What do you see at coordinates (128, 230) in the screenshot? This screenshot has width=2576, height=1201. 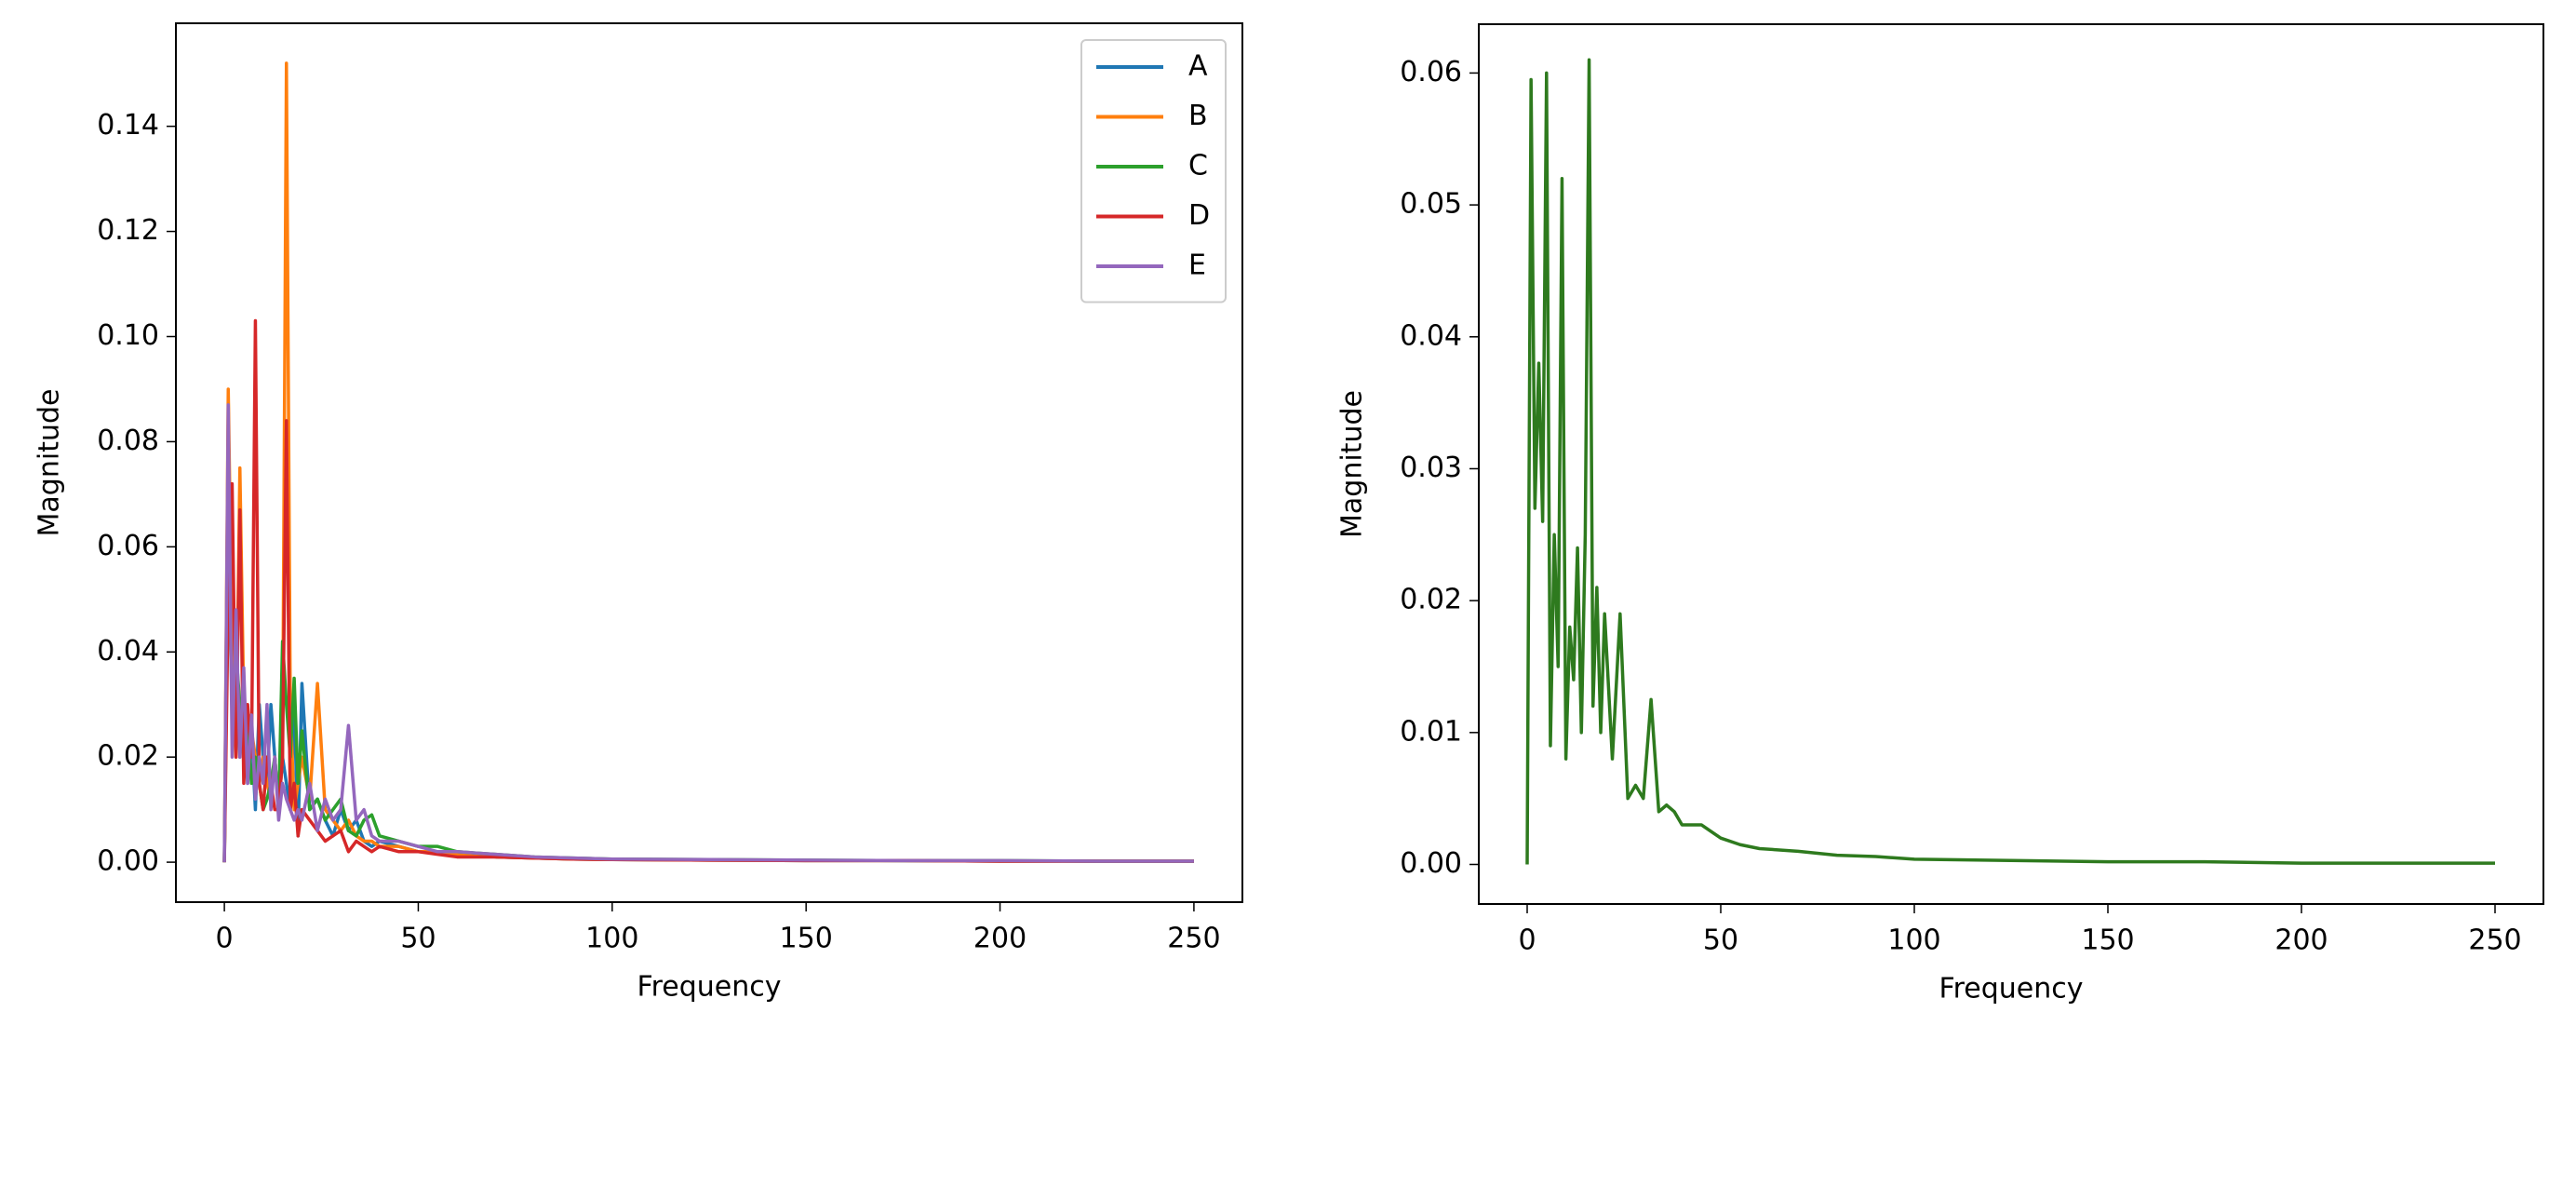 I see `y-tick-label: 0.12` at bounding box center [128, 230].